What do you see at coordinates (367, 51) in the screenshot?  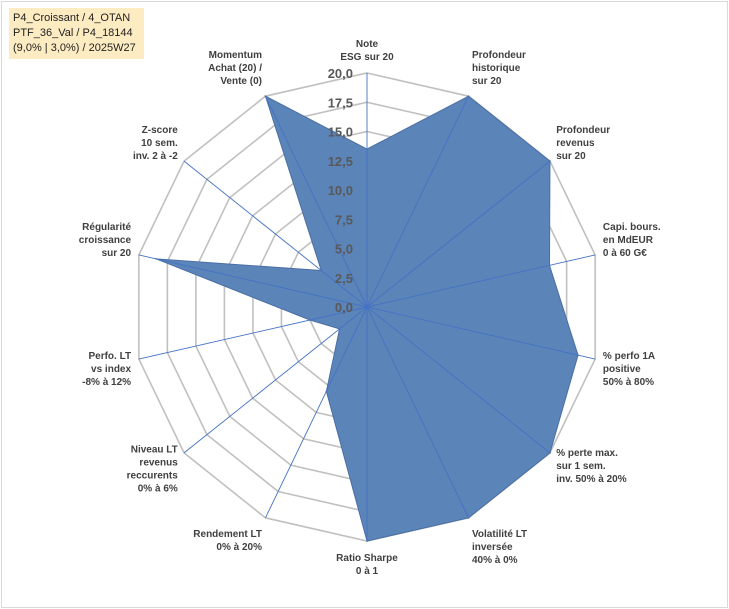 I see `axis-label: Note ESG sur 20` at bounding box center [367, 51].